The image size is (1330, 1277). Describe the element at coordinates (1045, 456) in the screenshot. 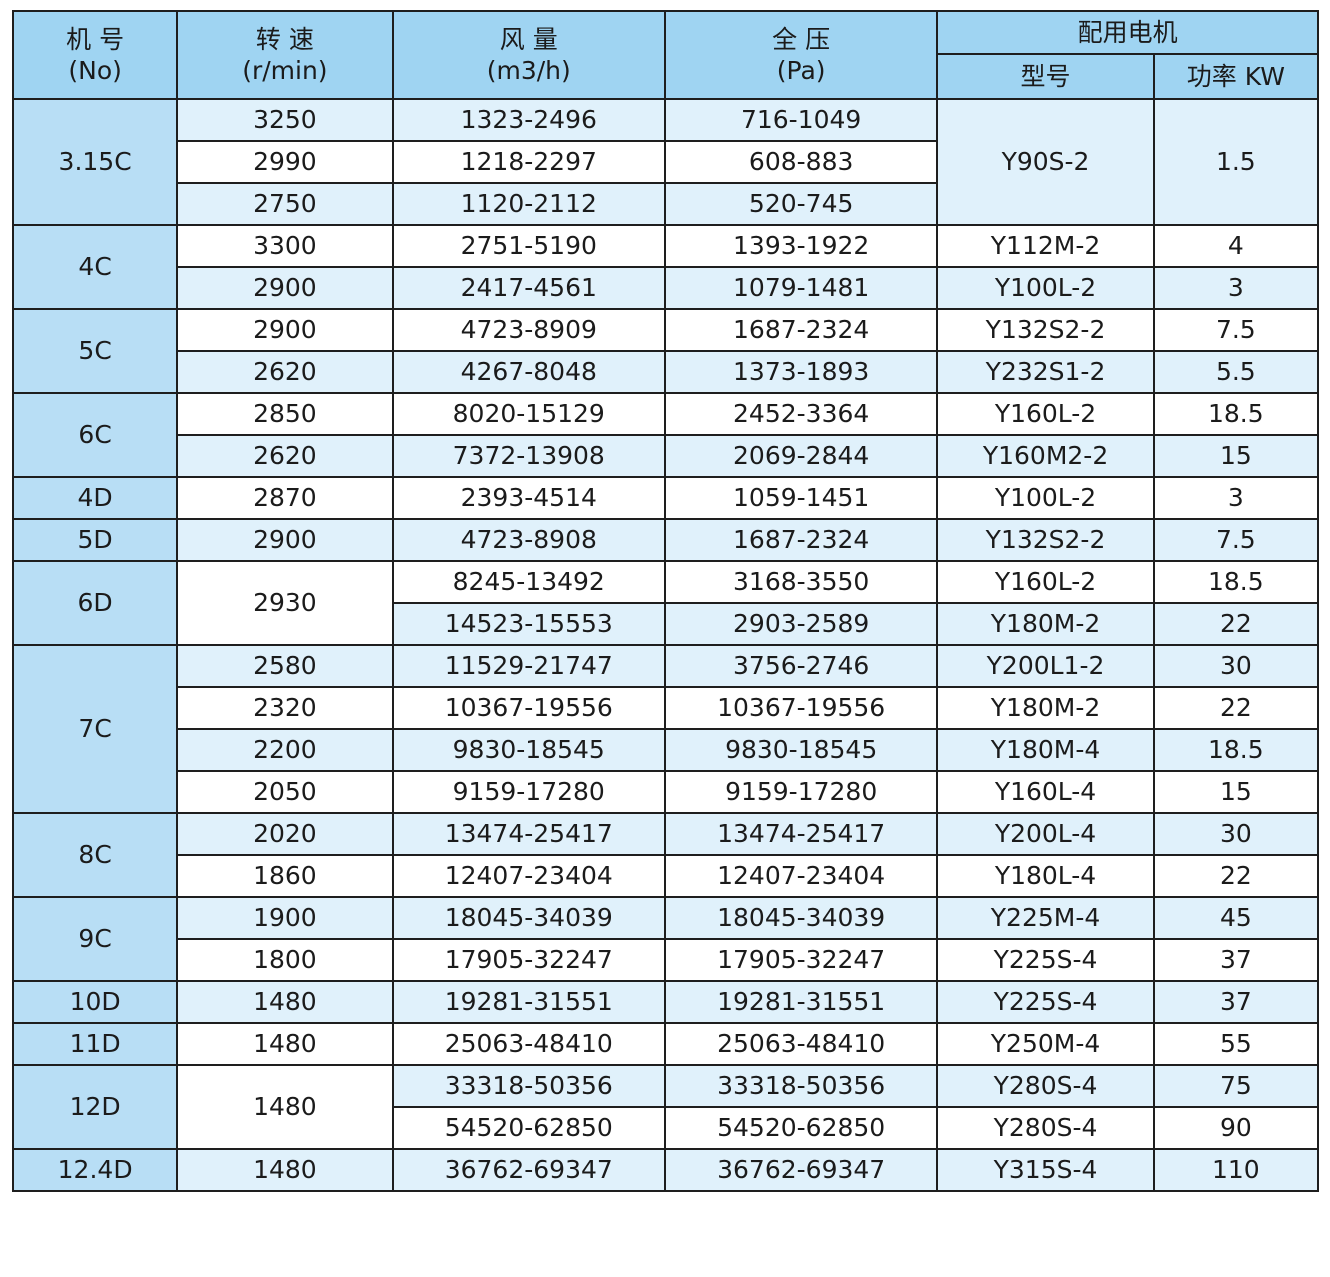

I see `motor-type-cell: Y160M2-2` at that location.